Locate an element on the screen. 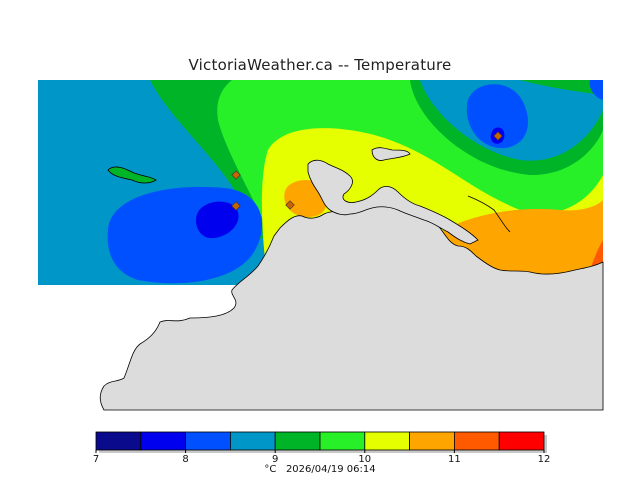 This screenshot has width=640, height=480. legend-caption: °C 2026/04/19 06:14 is located at coordinates (320, 469).